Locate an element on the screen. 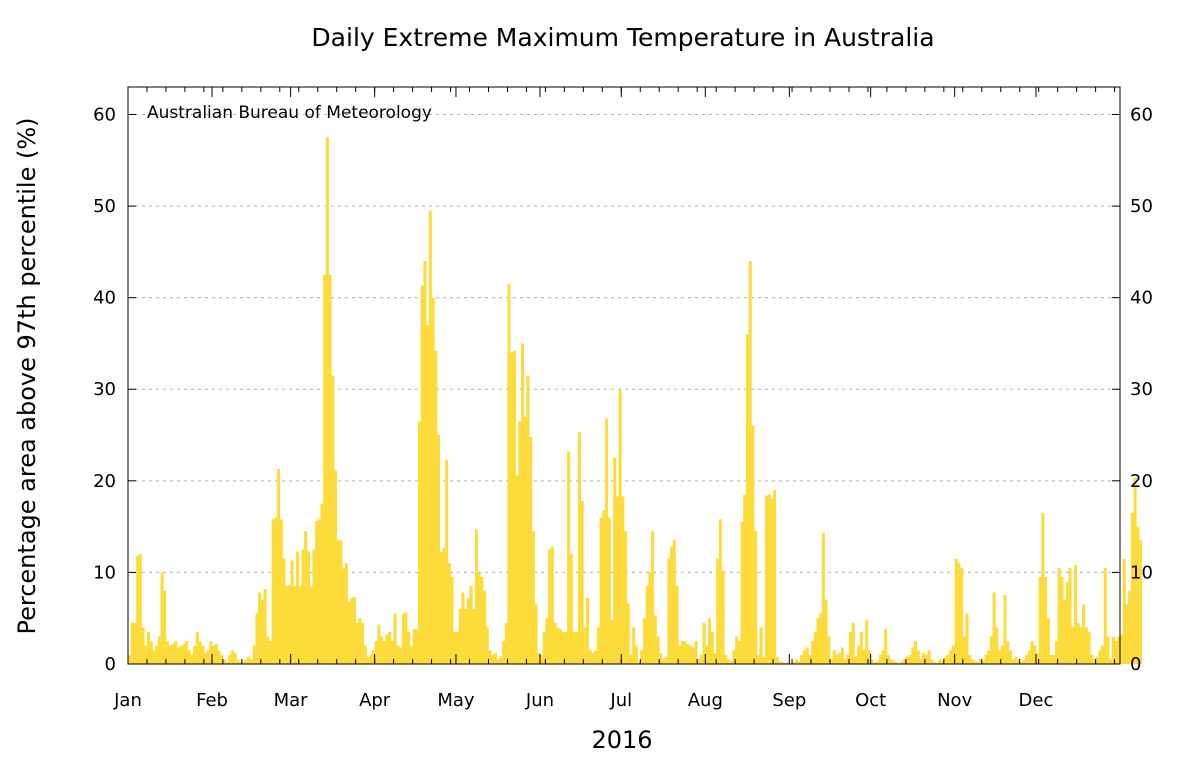 The width and height of the screenshot is (1200, 771). y-tick-label-right: 10 is located at coordinates (1141, 572).